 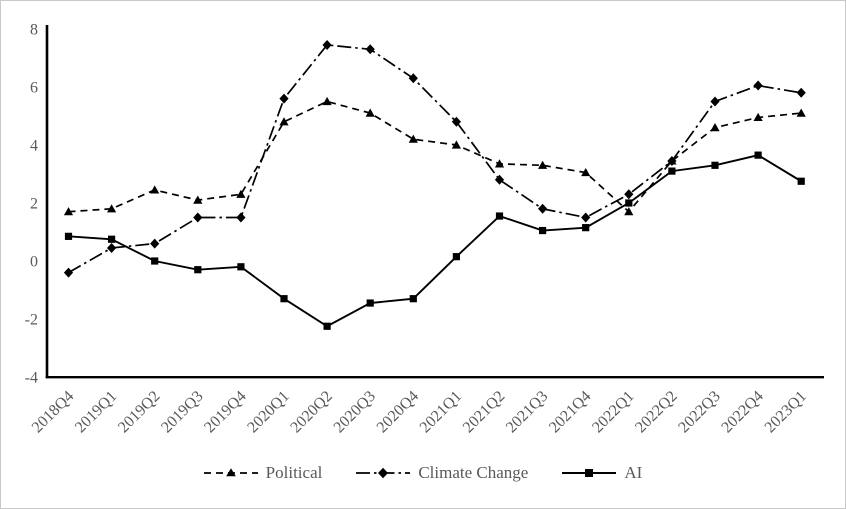 What do you see at coordinates (268, 412) in the screenshot?
I see `x-tick-label: 2020Q1` at bounding box center [268, 412].